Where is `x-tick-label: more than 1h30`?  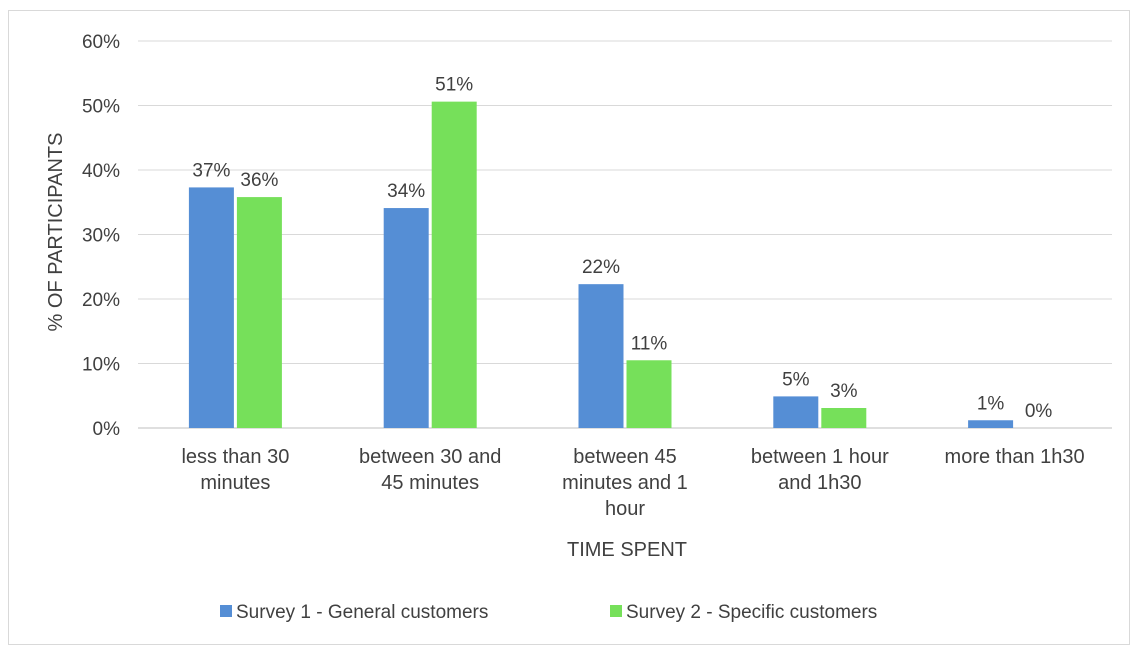 x-tick-label: more than 1h30 is located at coordinates (1015, 457).